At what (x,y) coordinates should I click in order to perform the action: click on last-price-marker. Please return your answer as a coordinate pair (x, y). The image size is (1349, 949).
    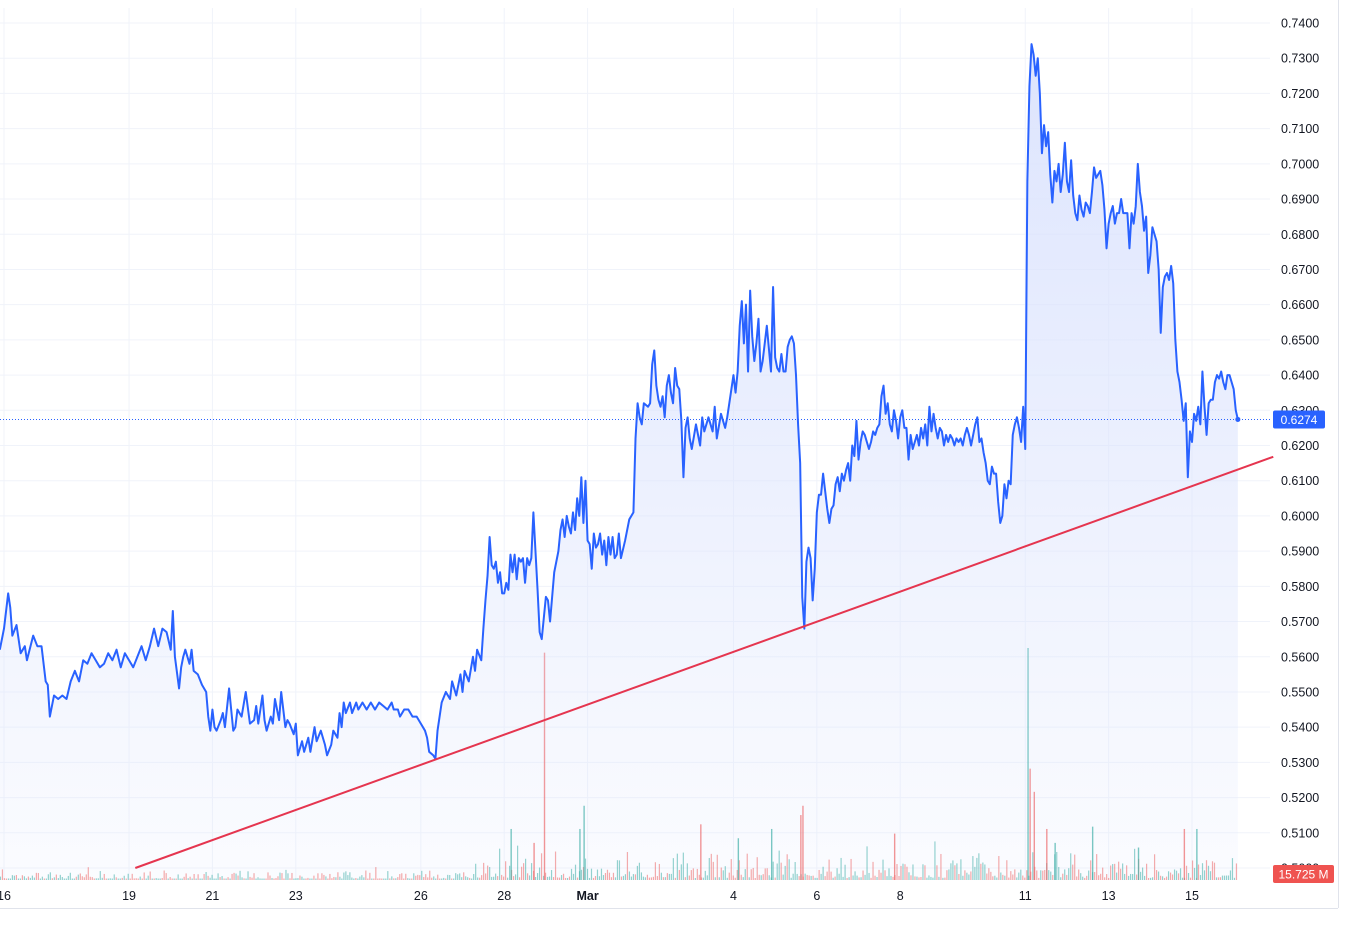
    Looking at the image, I should click on (1238, 419).